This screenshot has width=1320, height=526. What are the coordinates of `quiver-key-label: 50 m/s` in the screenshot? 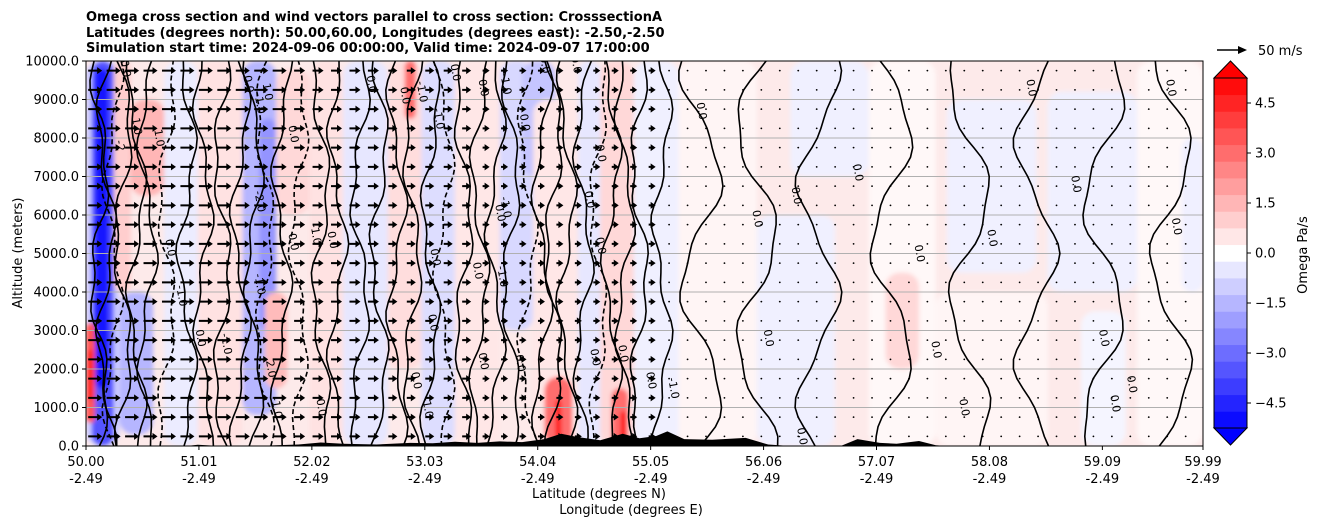 It's located at (1280, 51).